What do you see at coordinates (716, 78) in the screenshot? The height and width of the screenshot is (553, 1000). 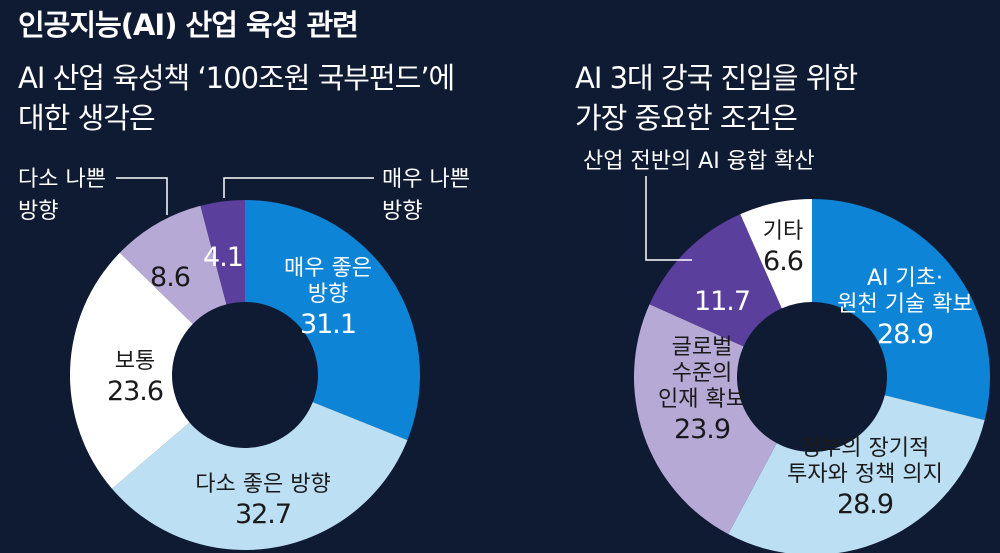 I see `right-chart-title-line-1: AI 3대 강국 진입을 위한` at bounding box center [716, 78].